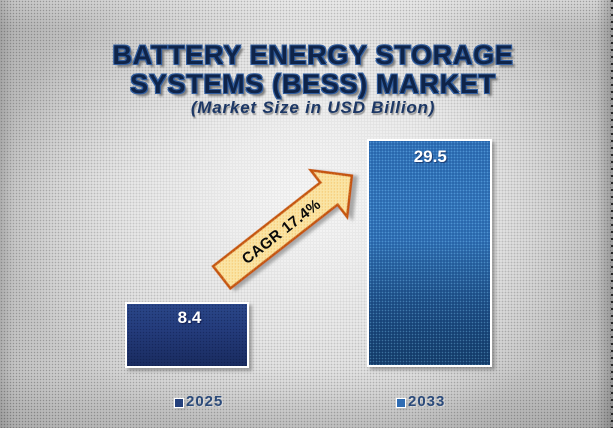 Image resolution: width=613 pixels, height=428 pixels. I want to click on svg-text: CAGR 17.4%, so click(281, 232).